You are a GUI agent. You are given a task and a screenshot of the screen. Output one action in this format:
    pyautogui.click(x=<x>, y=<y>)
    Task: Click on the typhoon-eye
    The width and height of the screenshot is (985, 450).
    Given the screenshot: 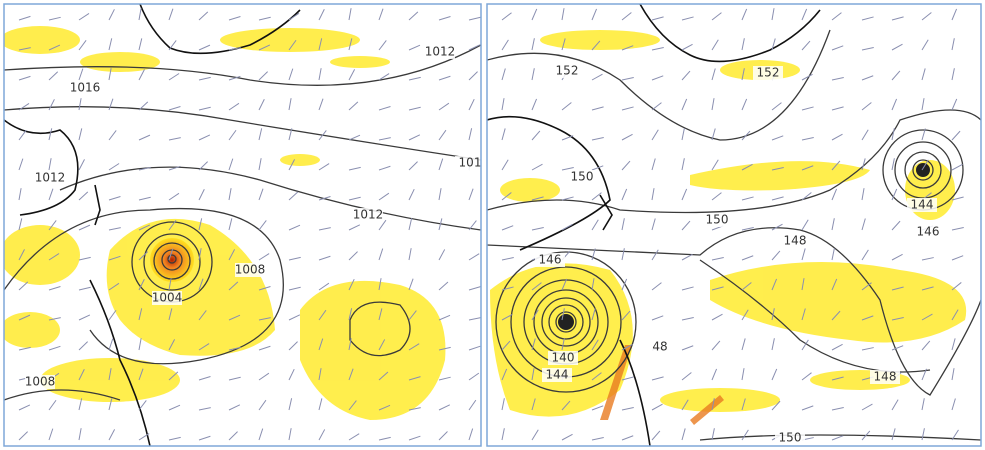 What is the action you would take?
    pyautogui.click(x=566, y=322)
    